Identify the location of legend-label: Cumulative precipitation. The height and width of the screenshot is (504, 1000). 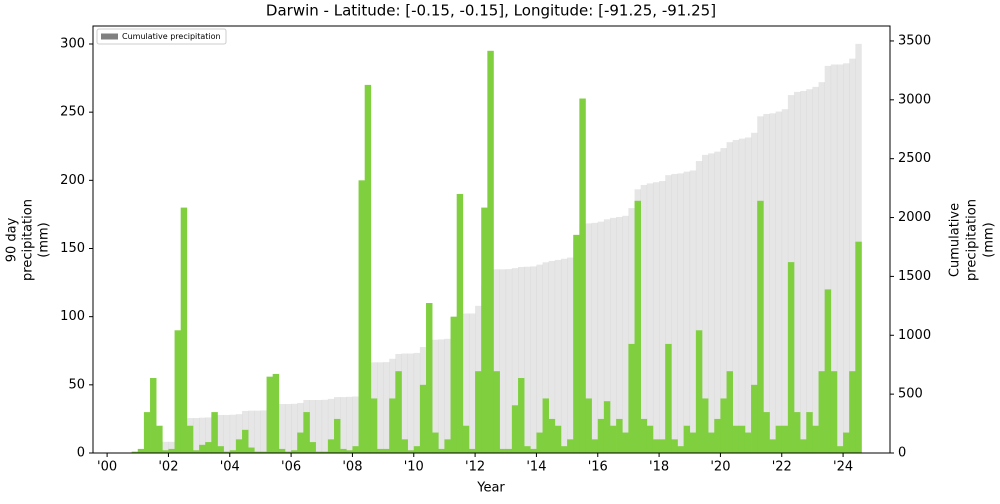
(171, 36).